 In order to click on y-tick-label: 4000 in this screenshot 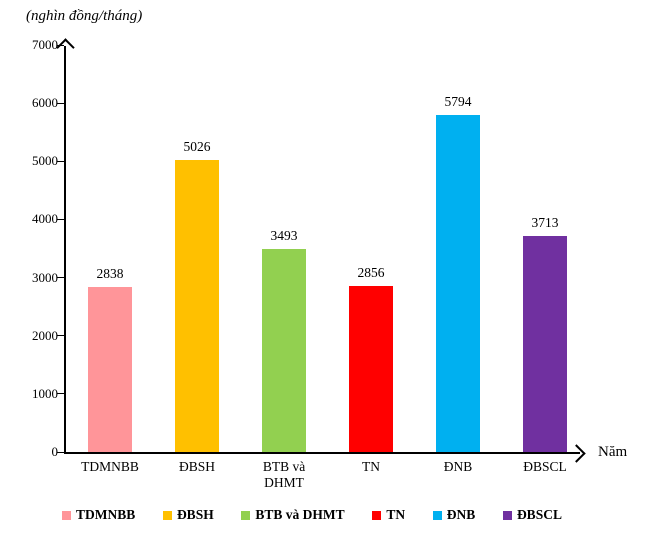, I will do `click(45, 219)`.